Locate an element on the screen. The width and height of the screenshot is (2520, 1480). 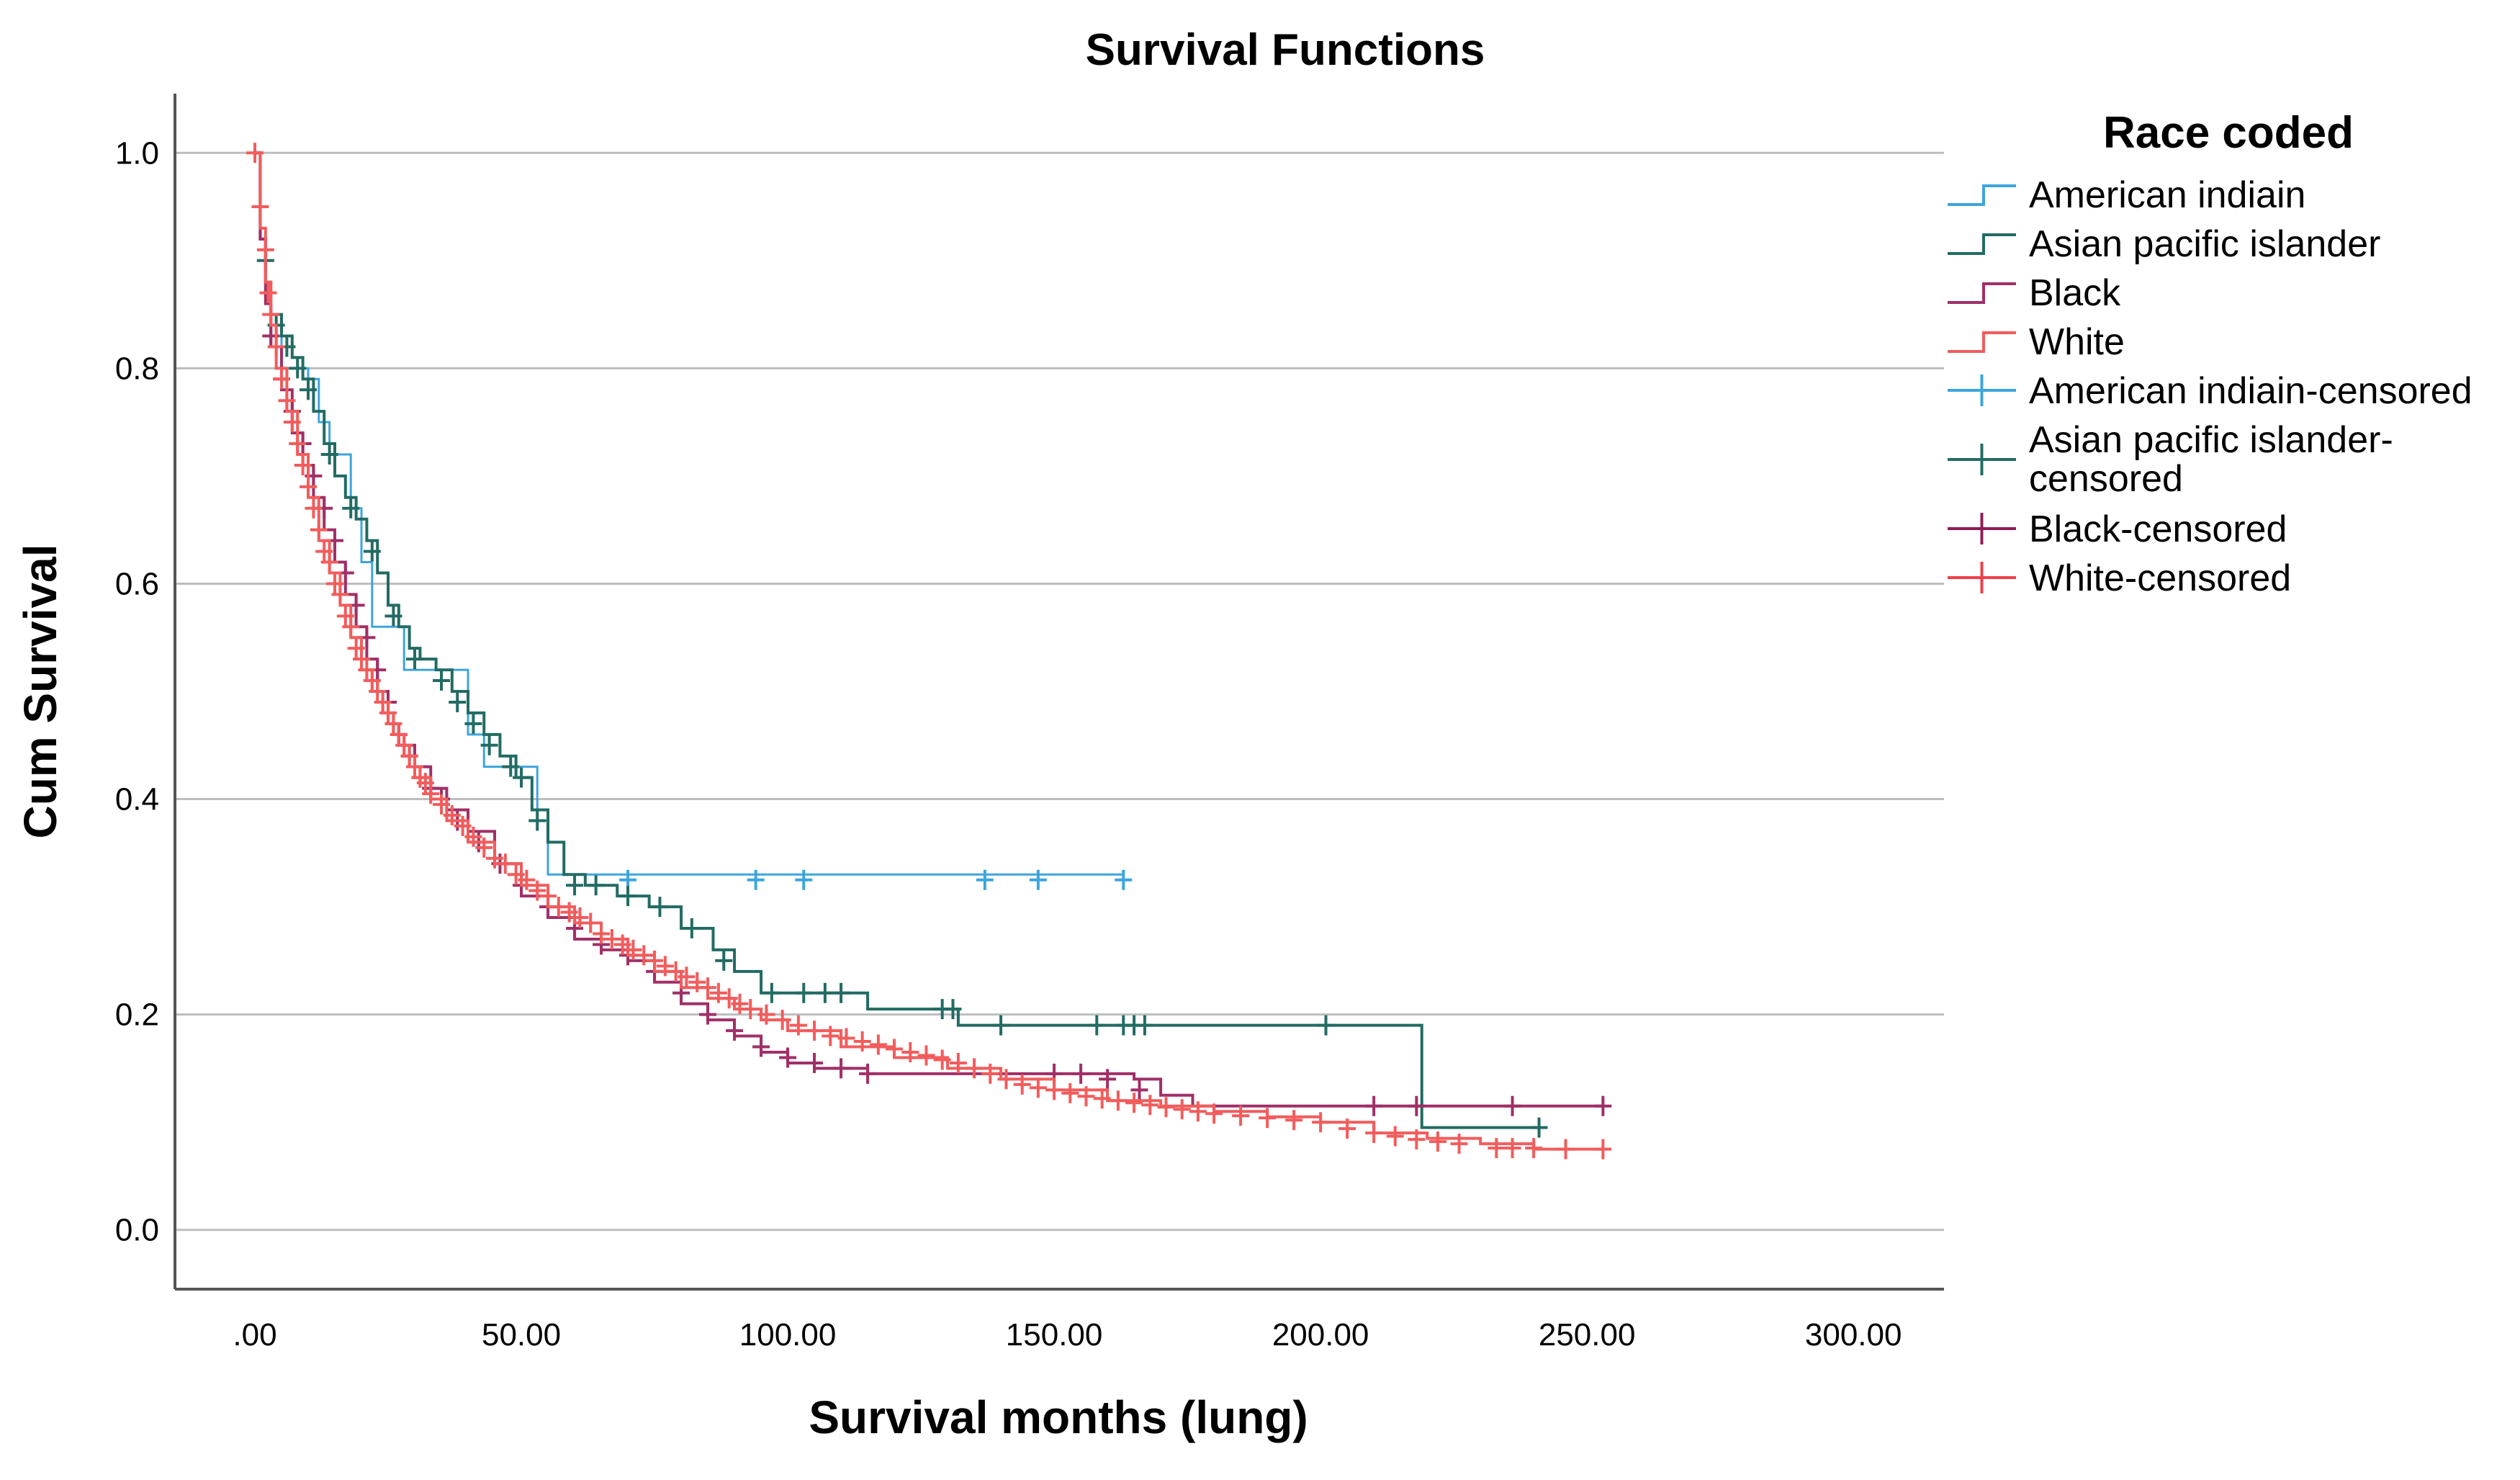
y-tick-label: 0.4 is located at coordinates (137, 800).